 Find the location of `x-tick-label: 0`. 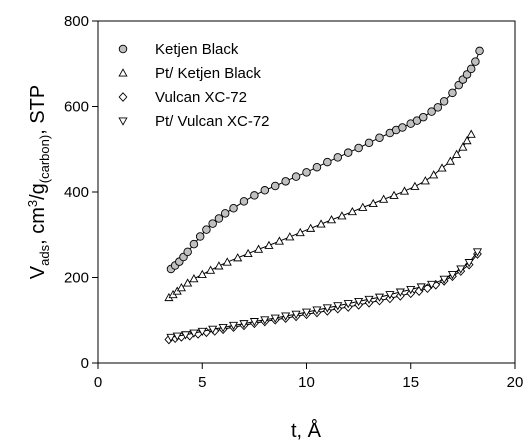

x-tick-label: 0 is located at coordinates (98, 382).